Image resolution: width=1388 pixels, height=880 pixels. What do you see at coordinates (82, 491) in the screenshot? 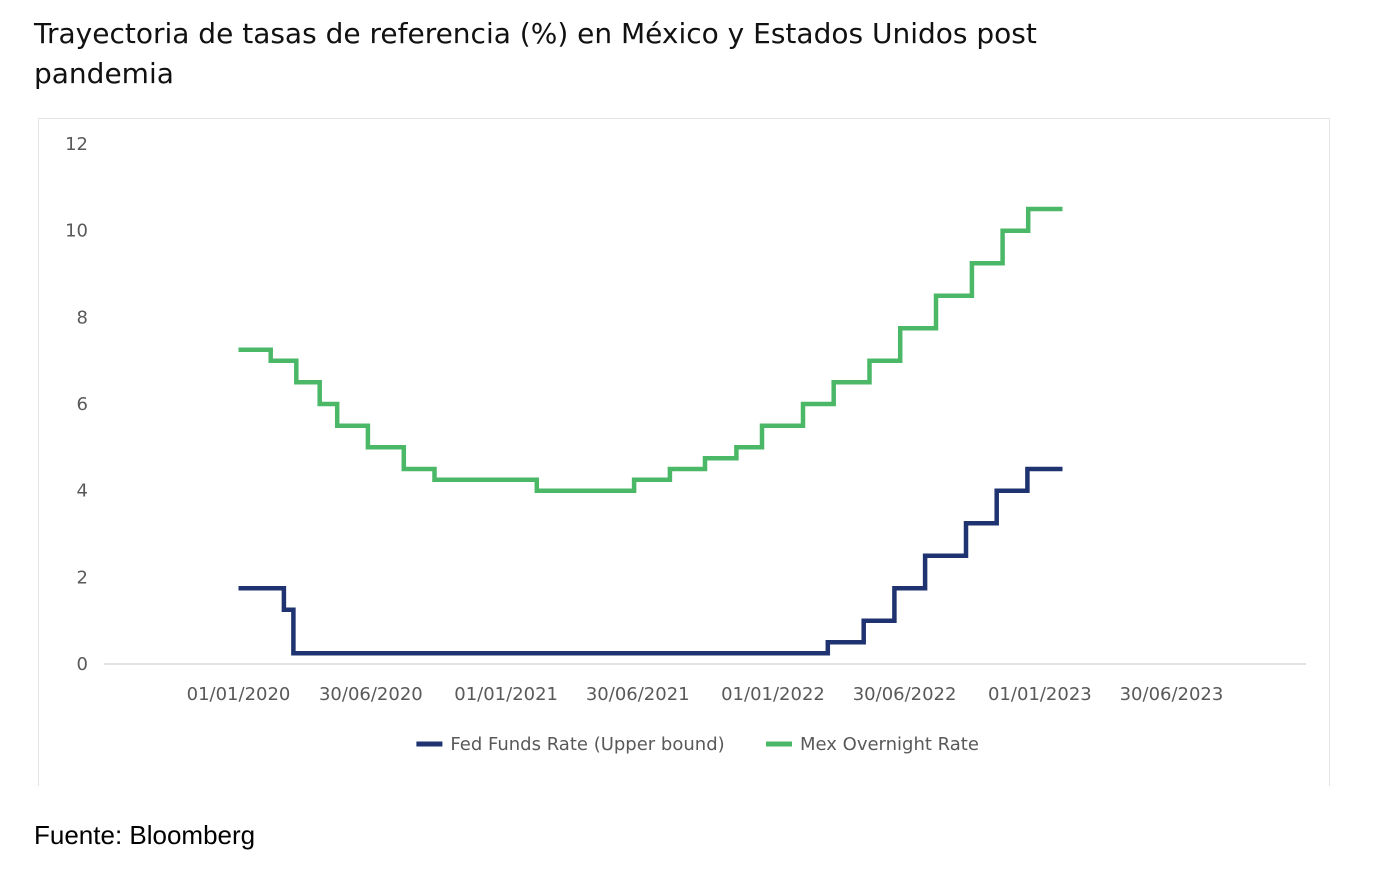
I see `y-tick-label: 4` at bounding box center [82, 491].